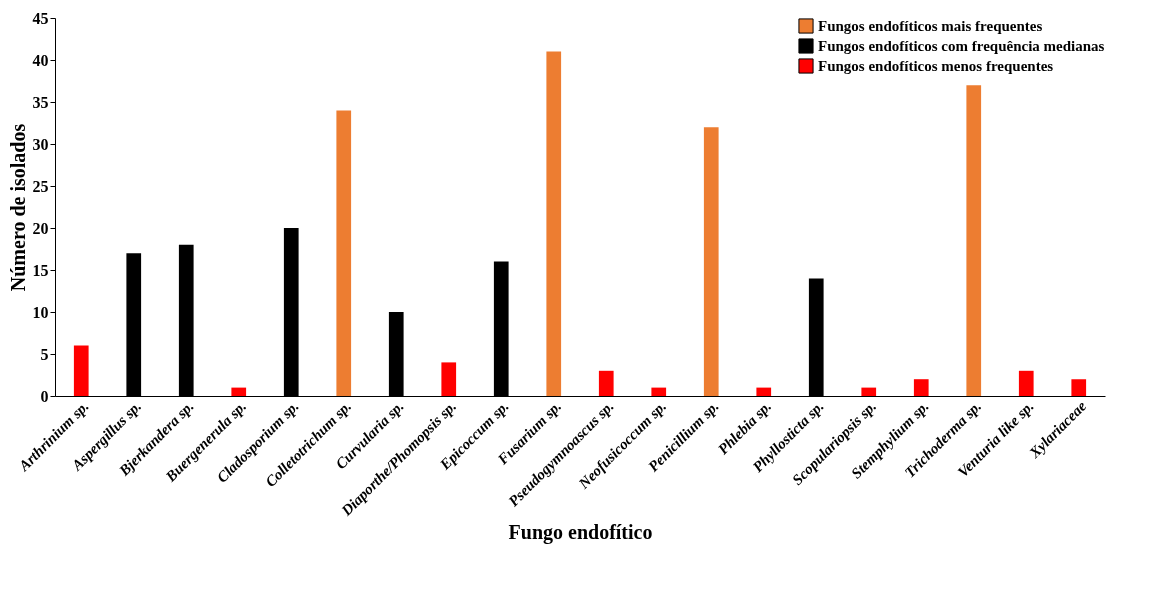 The image size is (1162, 589). Describe the element at coordinates (44, 396) in the screenshot. I see `y-tick-label: 0` at that location.